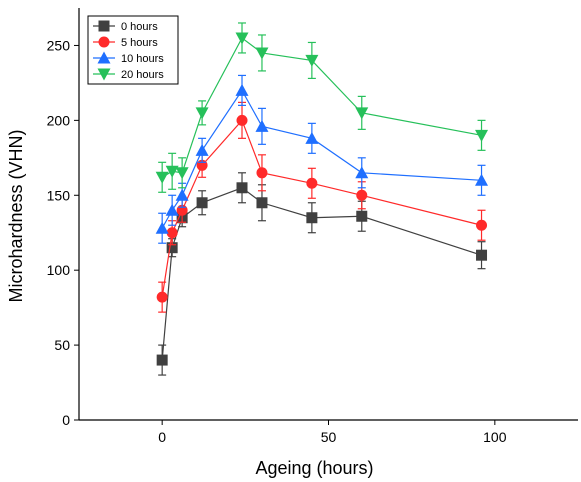  I want to click on x-axis-title: Ageing (hours), so click(314, 468).